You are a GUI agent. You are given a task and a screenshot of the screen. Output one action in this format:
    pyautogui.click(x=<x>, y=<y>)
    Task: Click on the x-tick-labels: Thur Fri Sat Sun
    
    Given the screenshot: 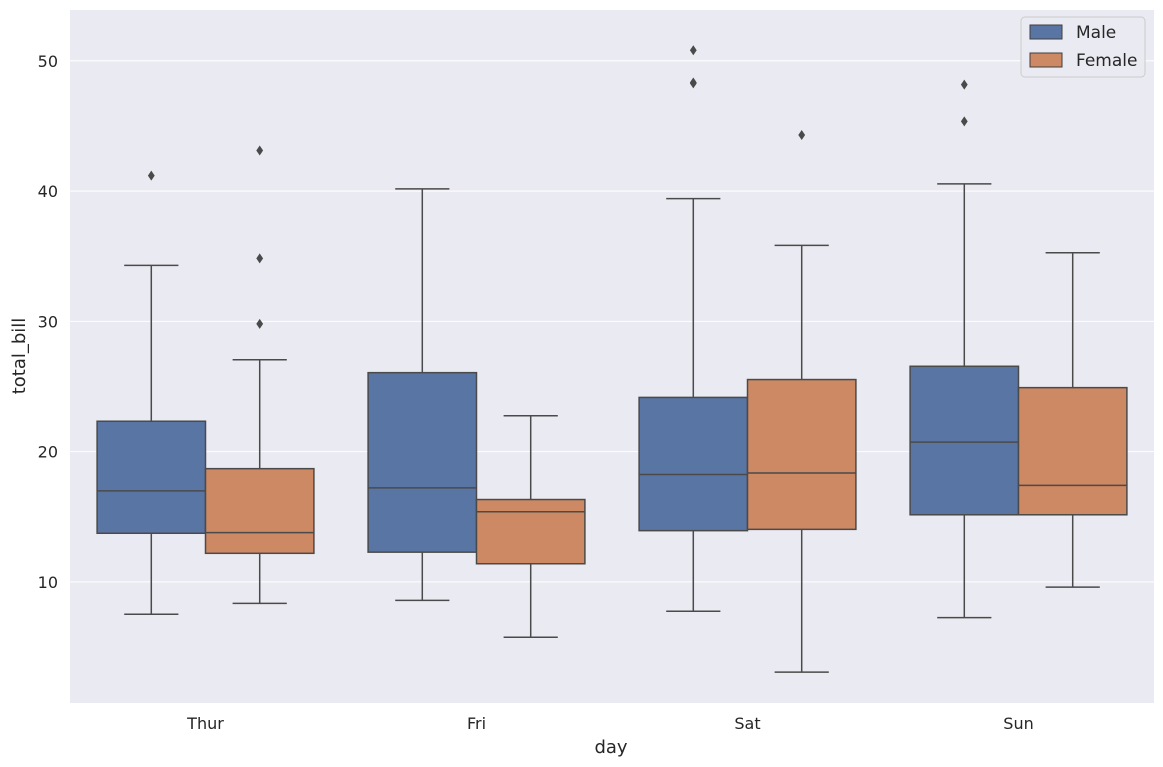 What is the action you would take?
    pyautogui.click(x=610, y=723)
    